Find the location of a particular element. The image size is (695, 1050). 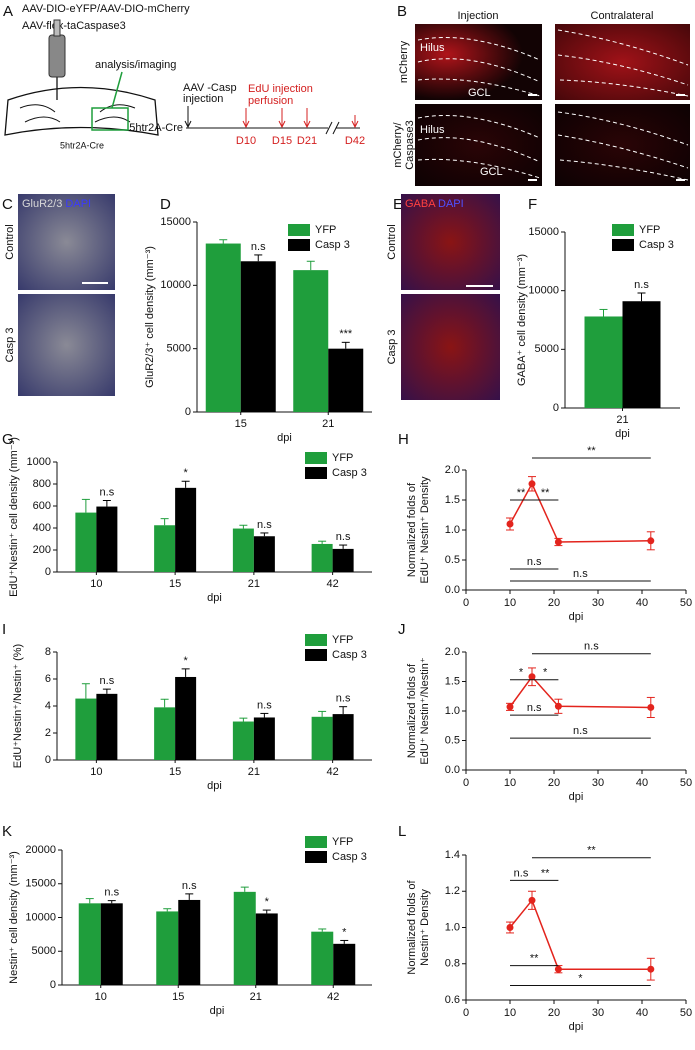

y-axis-title: GluR2/3⁺ cell density (mm⁻³) is located at coordinates (150, 317).